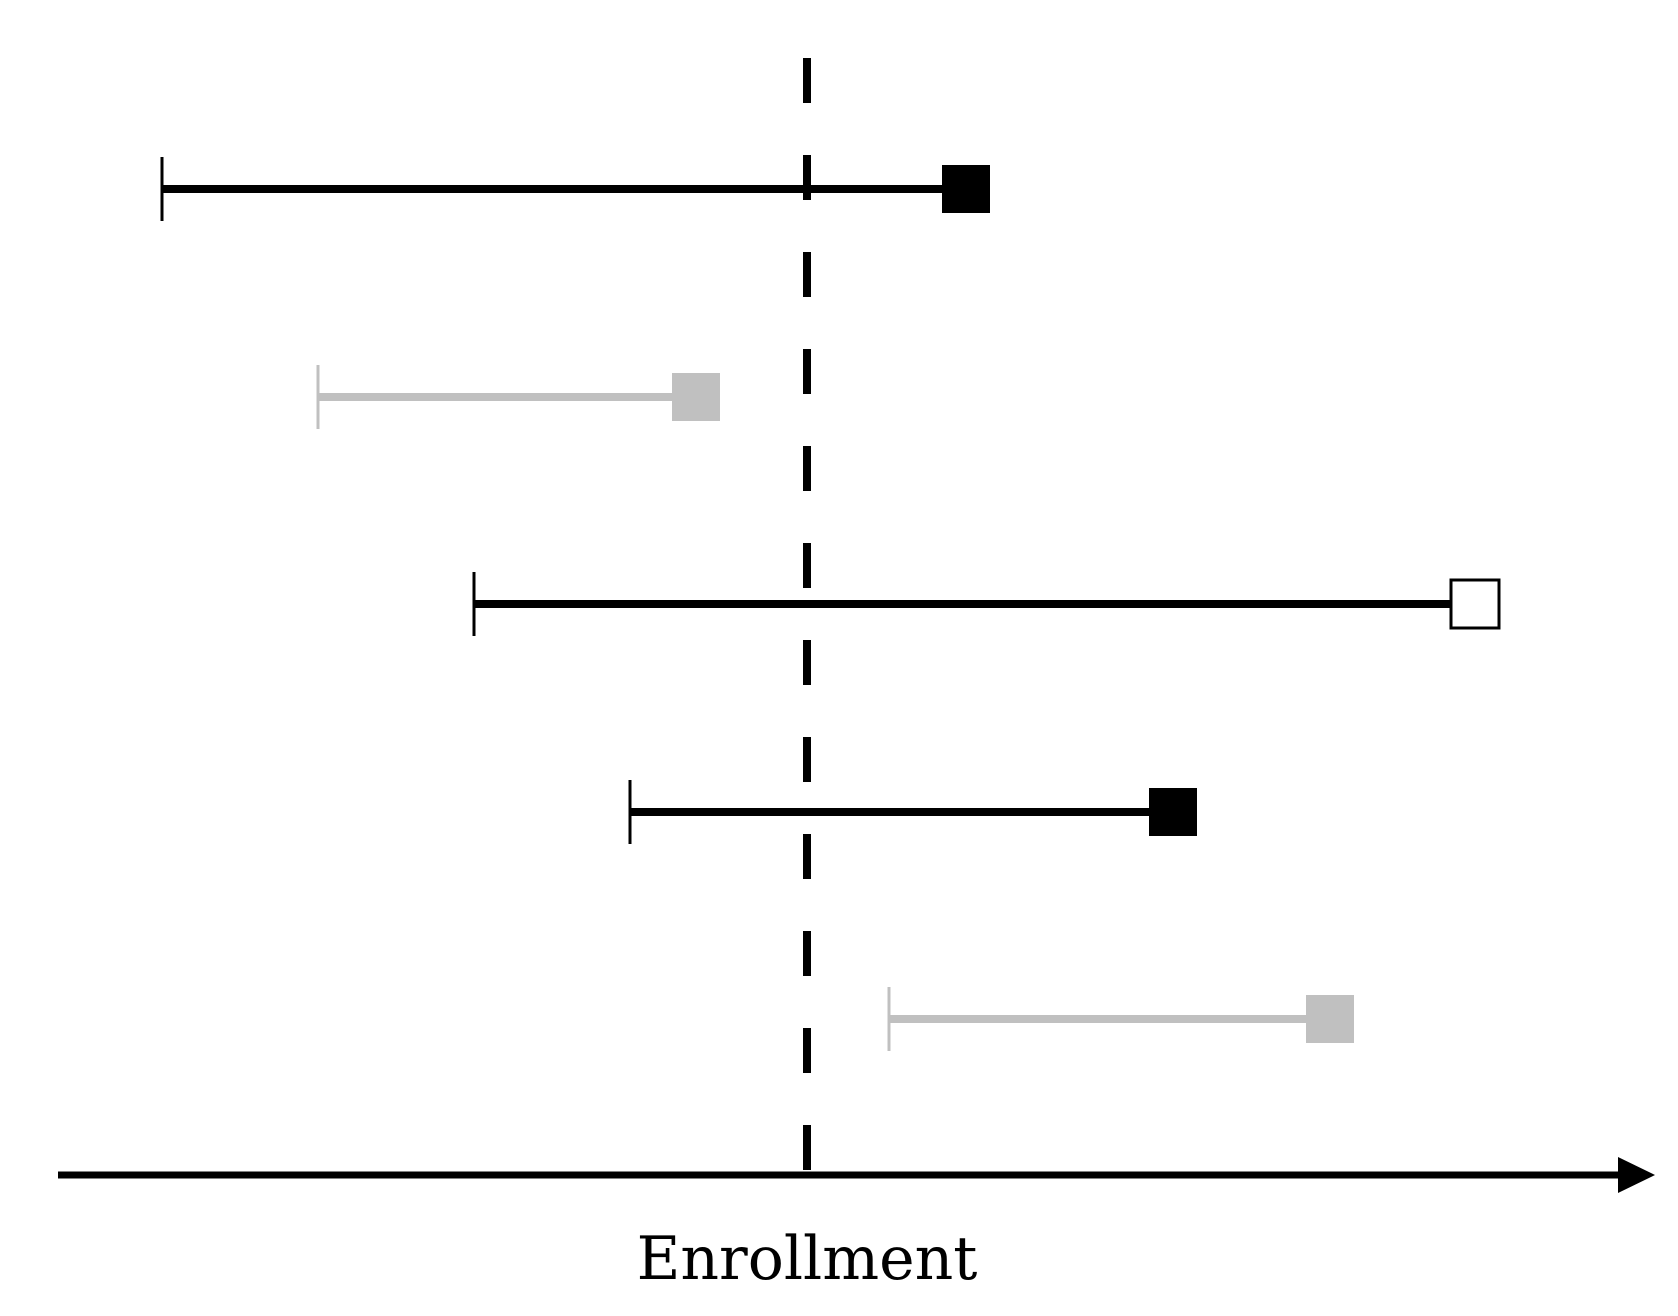 This screenshot has height=1316, width=1678. Describe the element at coordinates (807, 1259) in the screenshot. I see `axis-label: Enrollment` at that location.